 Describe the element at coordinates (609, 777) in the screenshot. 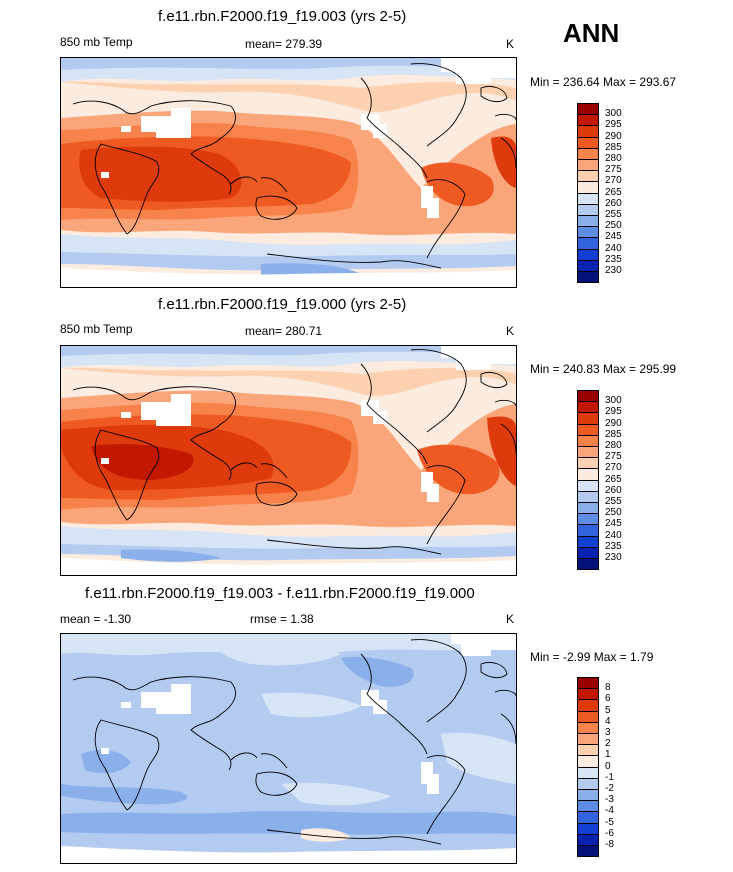

I see `colorbar-tick-label: -1` at that location.